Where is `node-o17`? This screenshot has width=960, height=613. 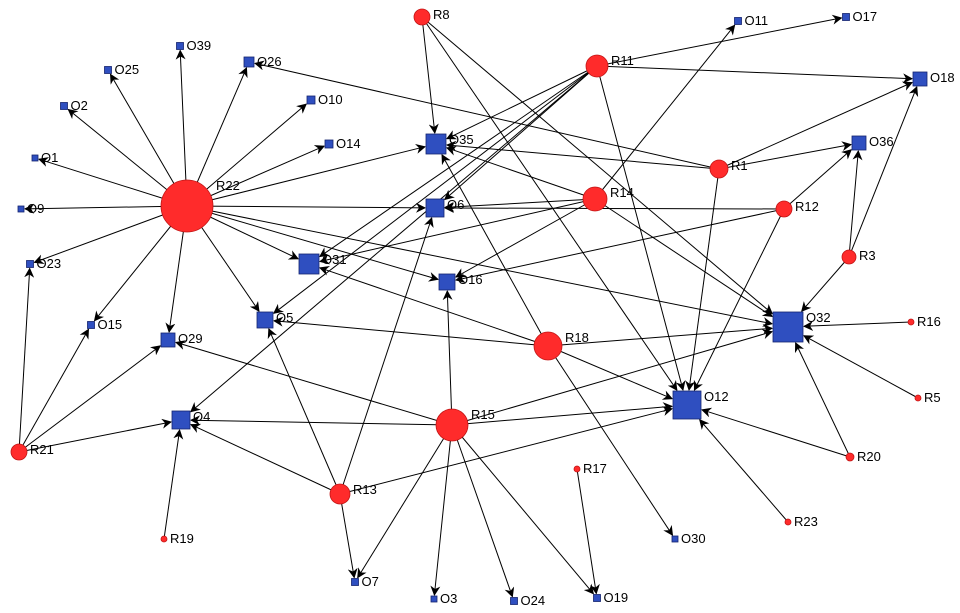
node-o17 is located at coordinates (846, 17).